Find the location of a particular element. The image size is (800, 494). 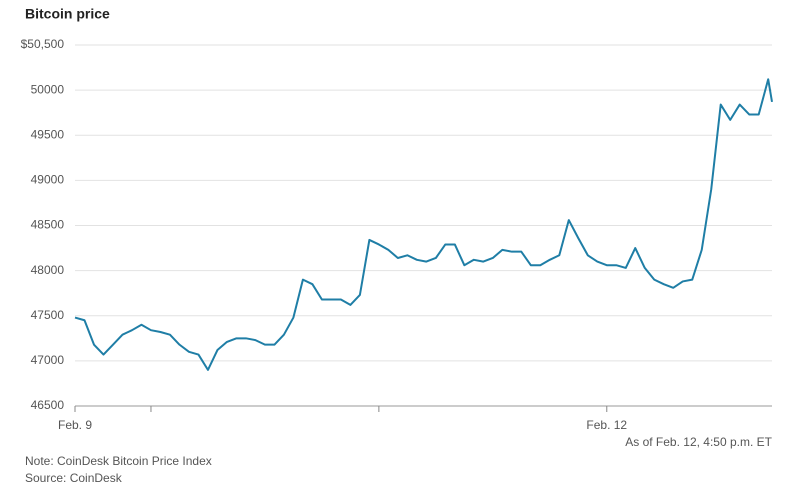

note: Note: CoinDesk Bitcoin Price Index is located at coordinates (118, 461).